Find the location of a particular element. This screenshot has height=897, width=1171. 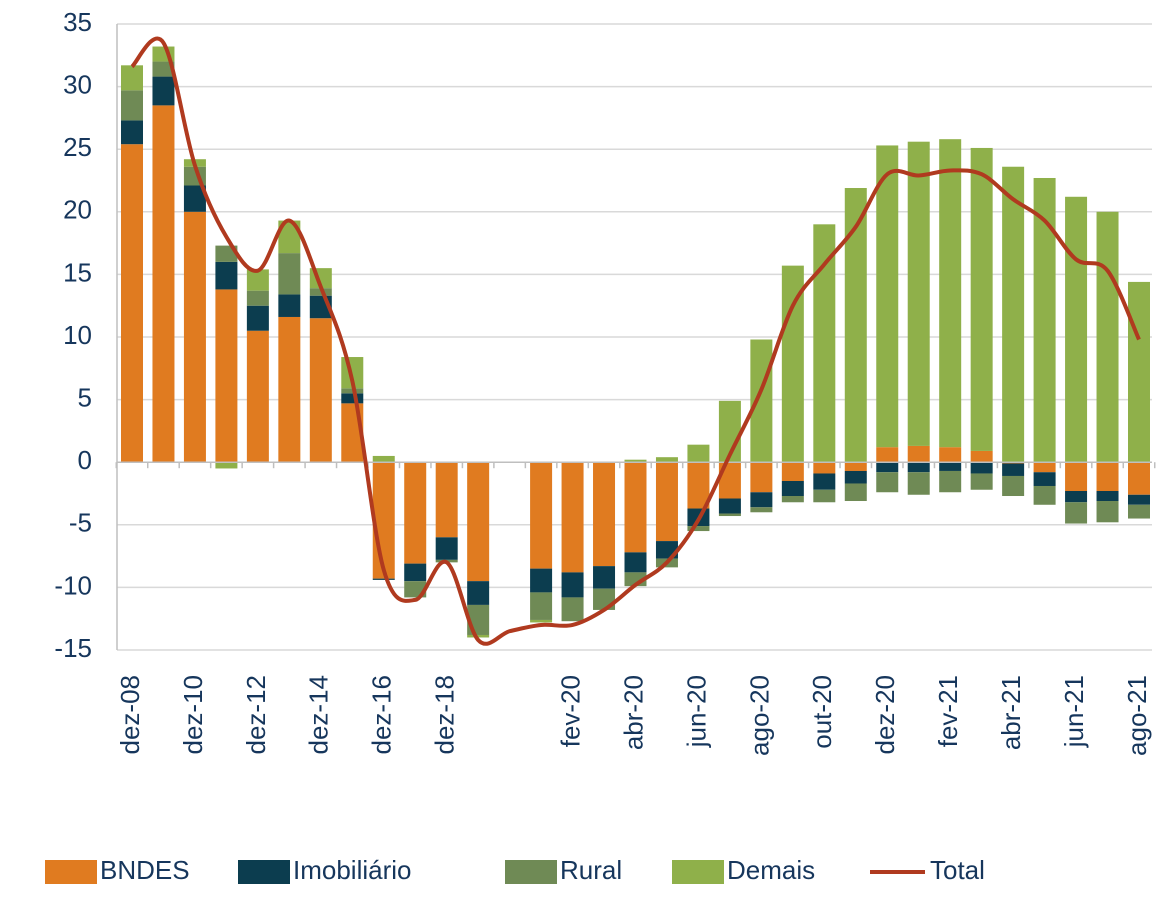

x-tick-label: dez-12 is located at coordinates (256, 715).